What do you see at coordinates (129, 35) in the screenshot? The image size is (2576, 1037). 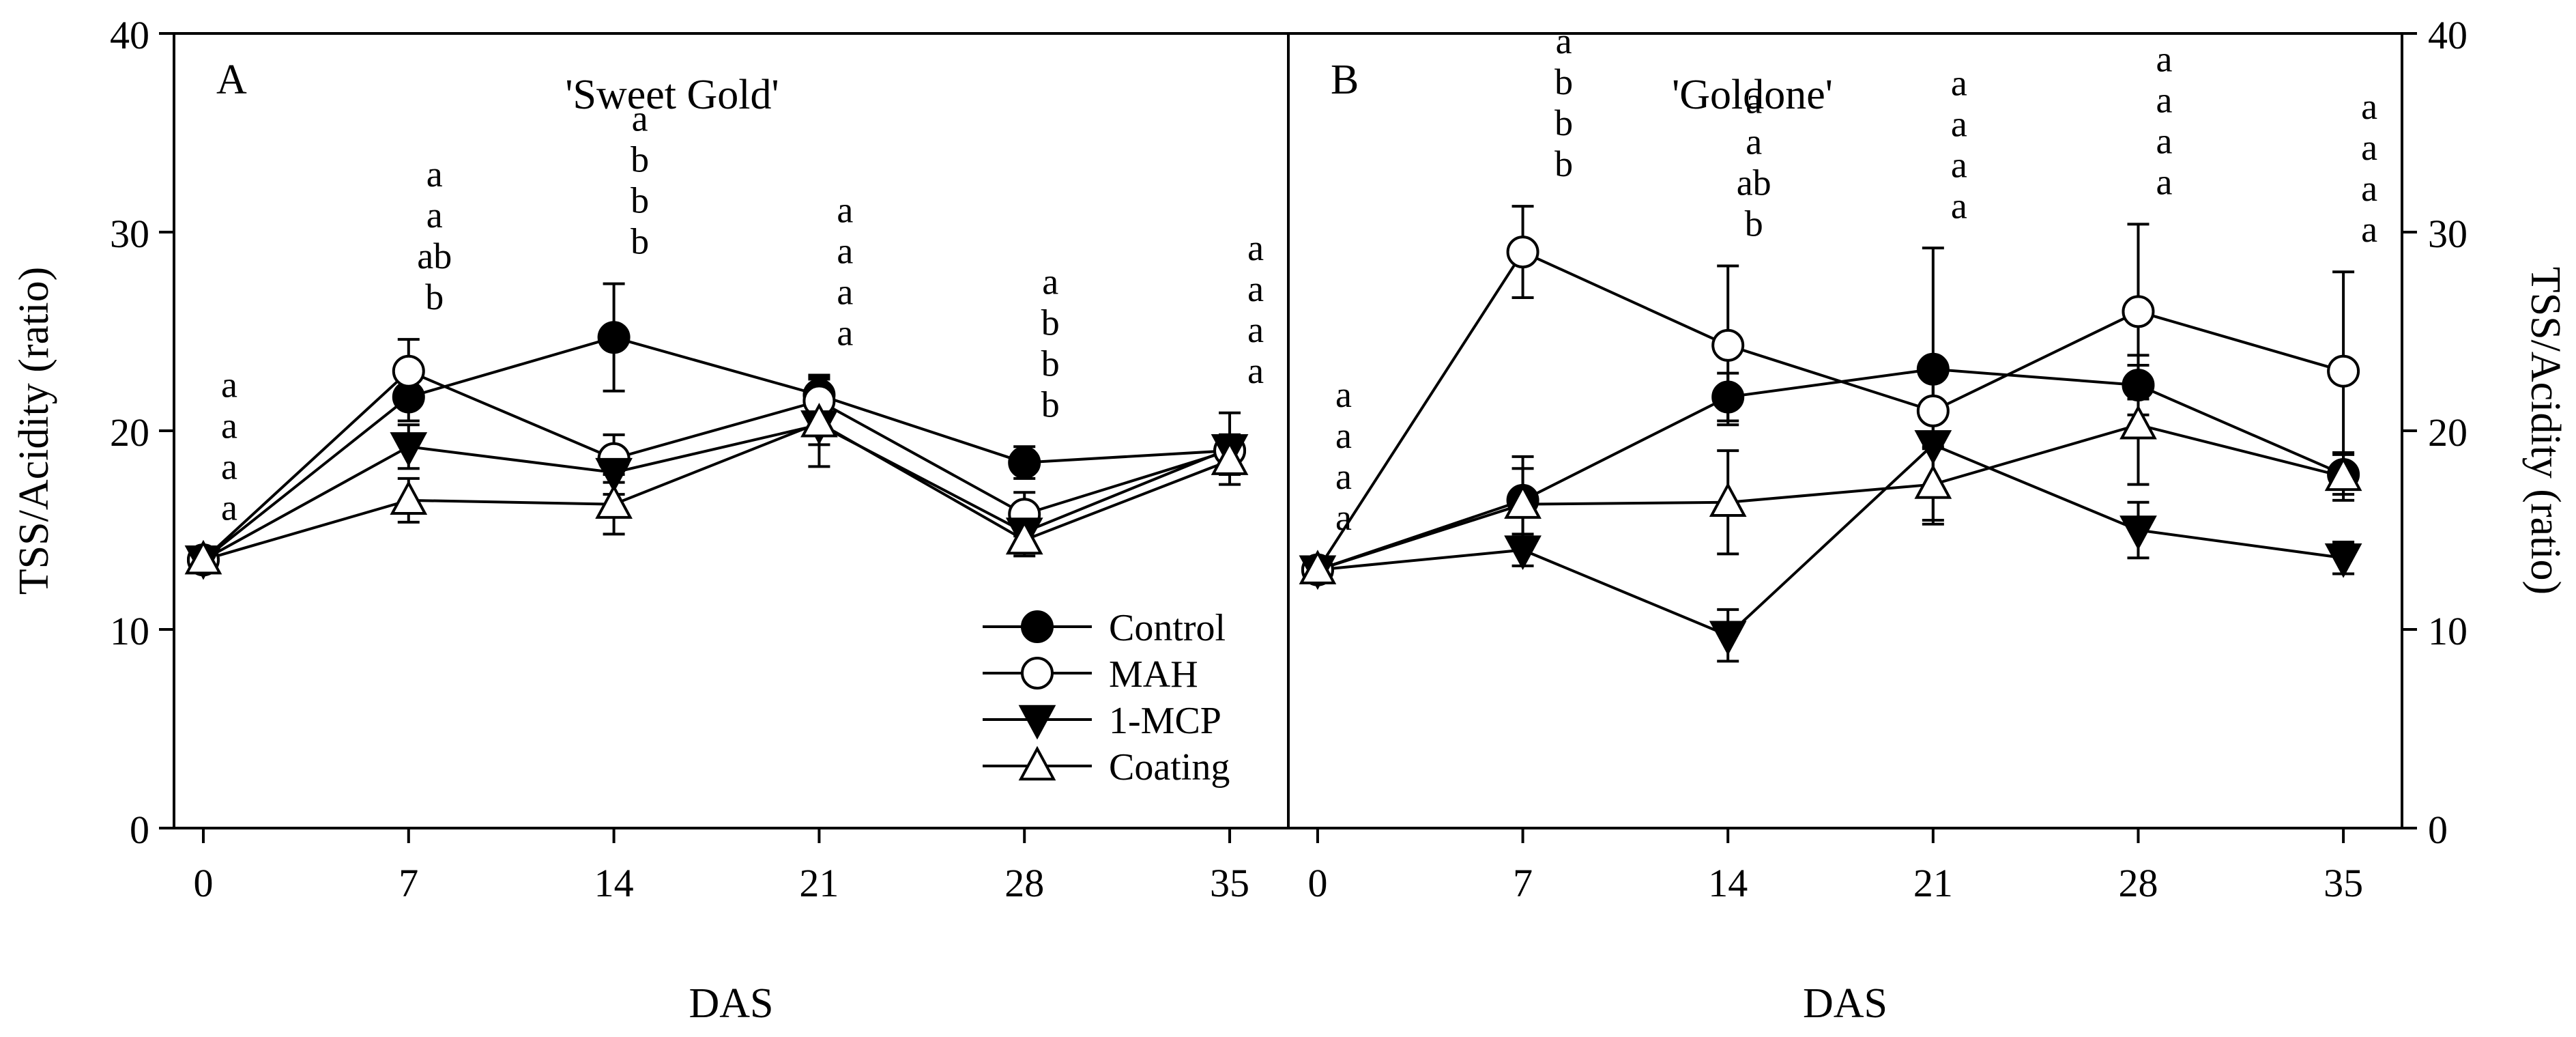 I see `panel-a-y-tick-label: 40` at bounding box center [129, 35].